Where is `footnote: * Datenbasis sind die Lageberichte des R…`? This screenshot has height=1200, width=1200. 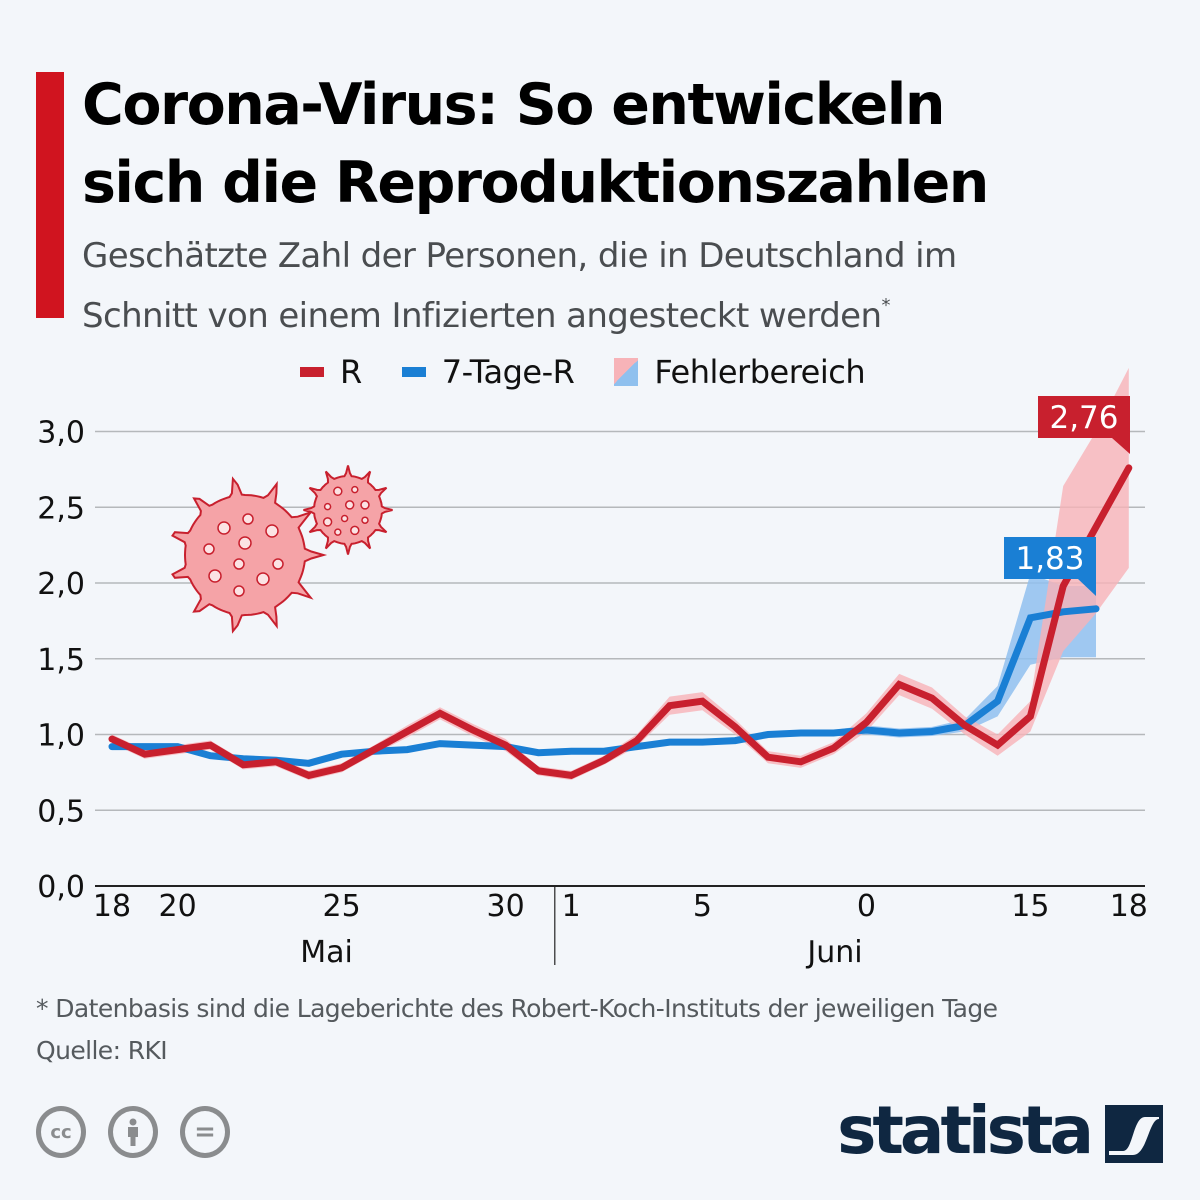 footnote: * Datenbasis sind die Lageberichte des R… is located at coordinates (517, 1008).